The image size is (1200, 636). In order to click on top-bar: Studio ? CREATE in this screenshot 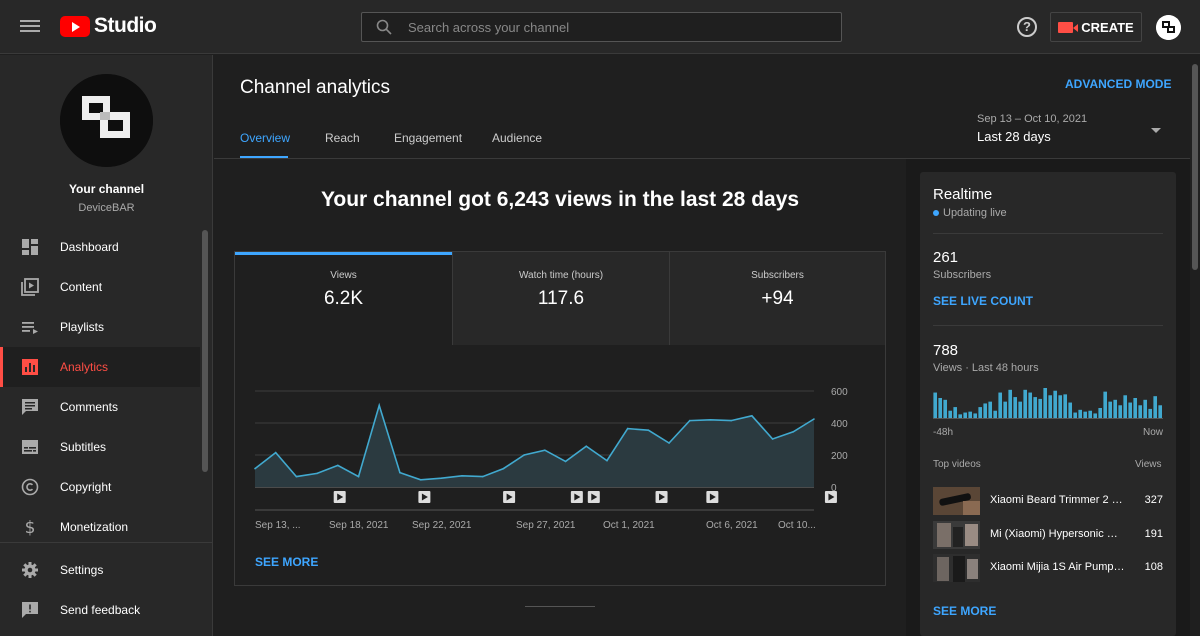, I will do `click(600, 27)`.